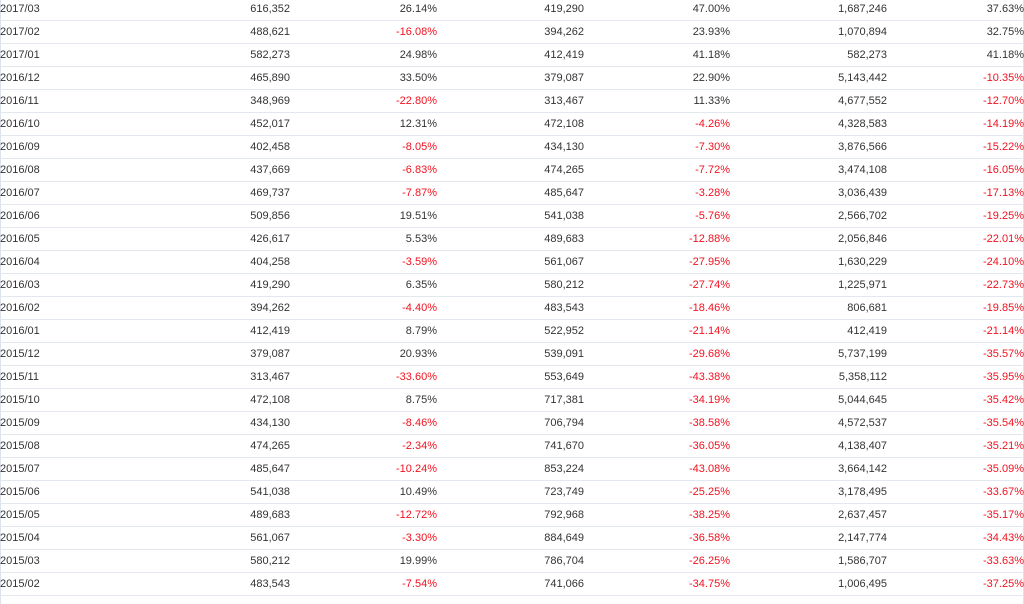 The height and width of the screenshot is (604, 1024). What do you see at coordinates (657, 400) in the screenshot?
I see `change-2-cell: -34.19%` at bounding box center [657, 400].